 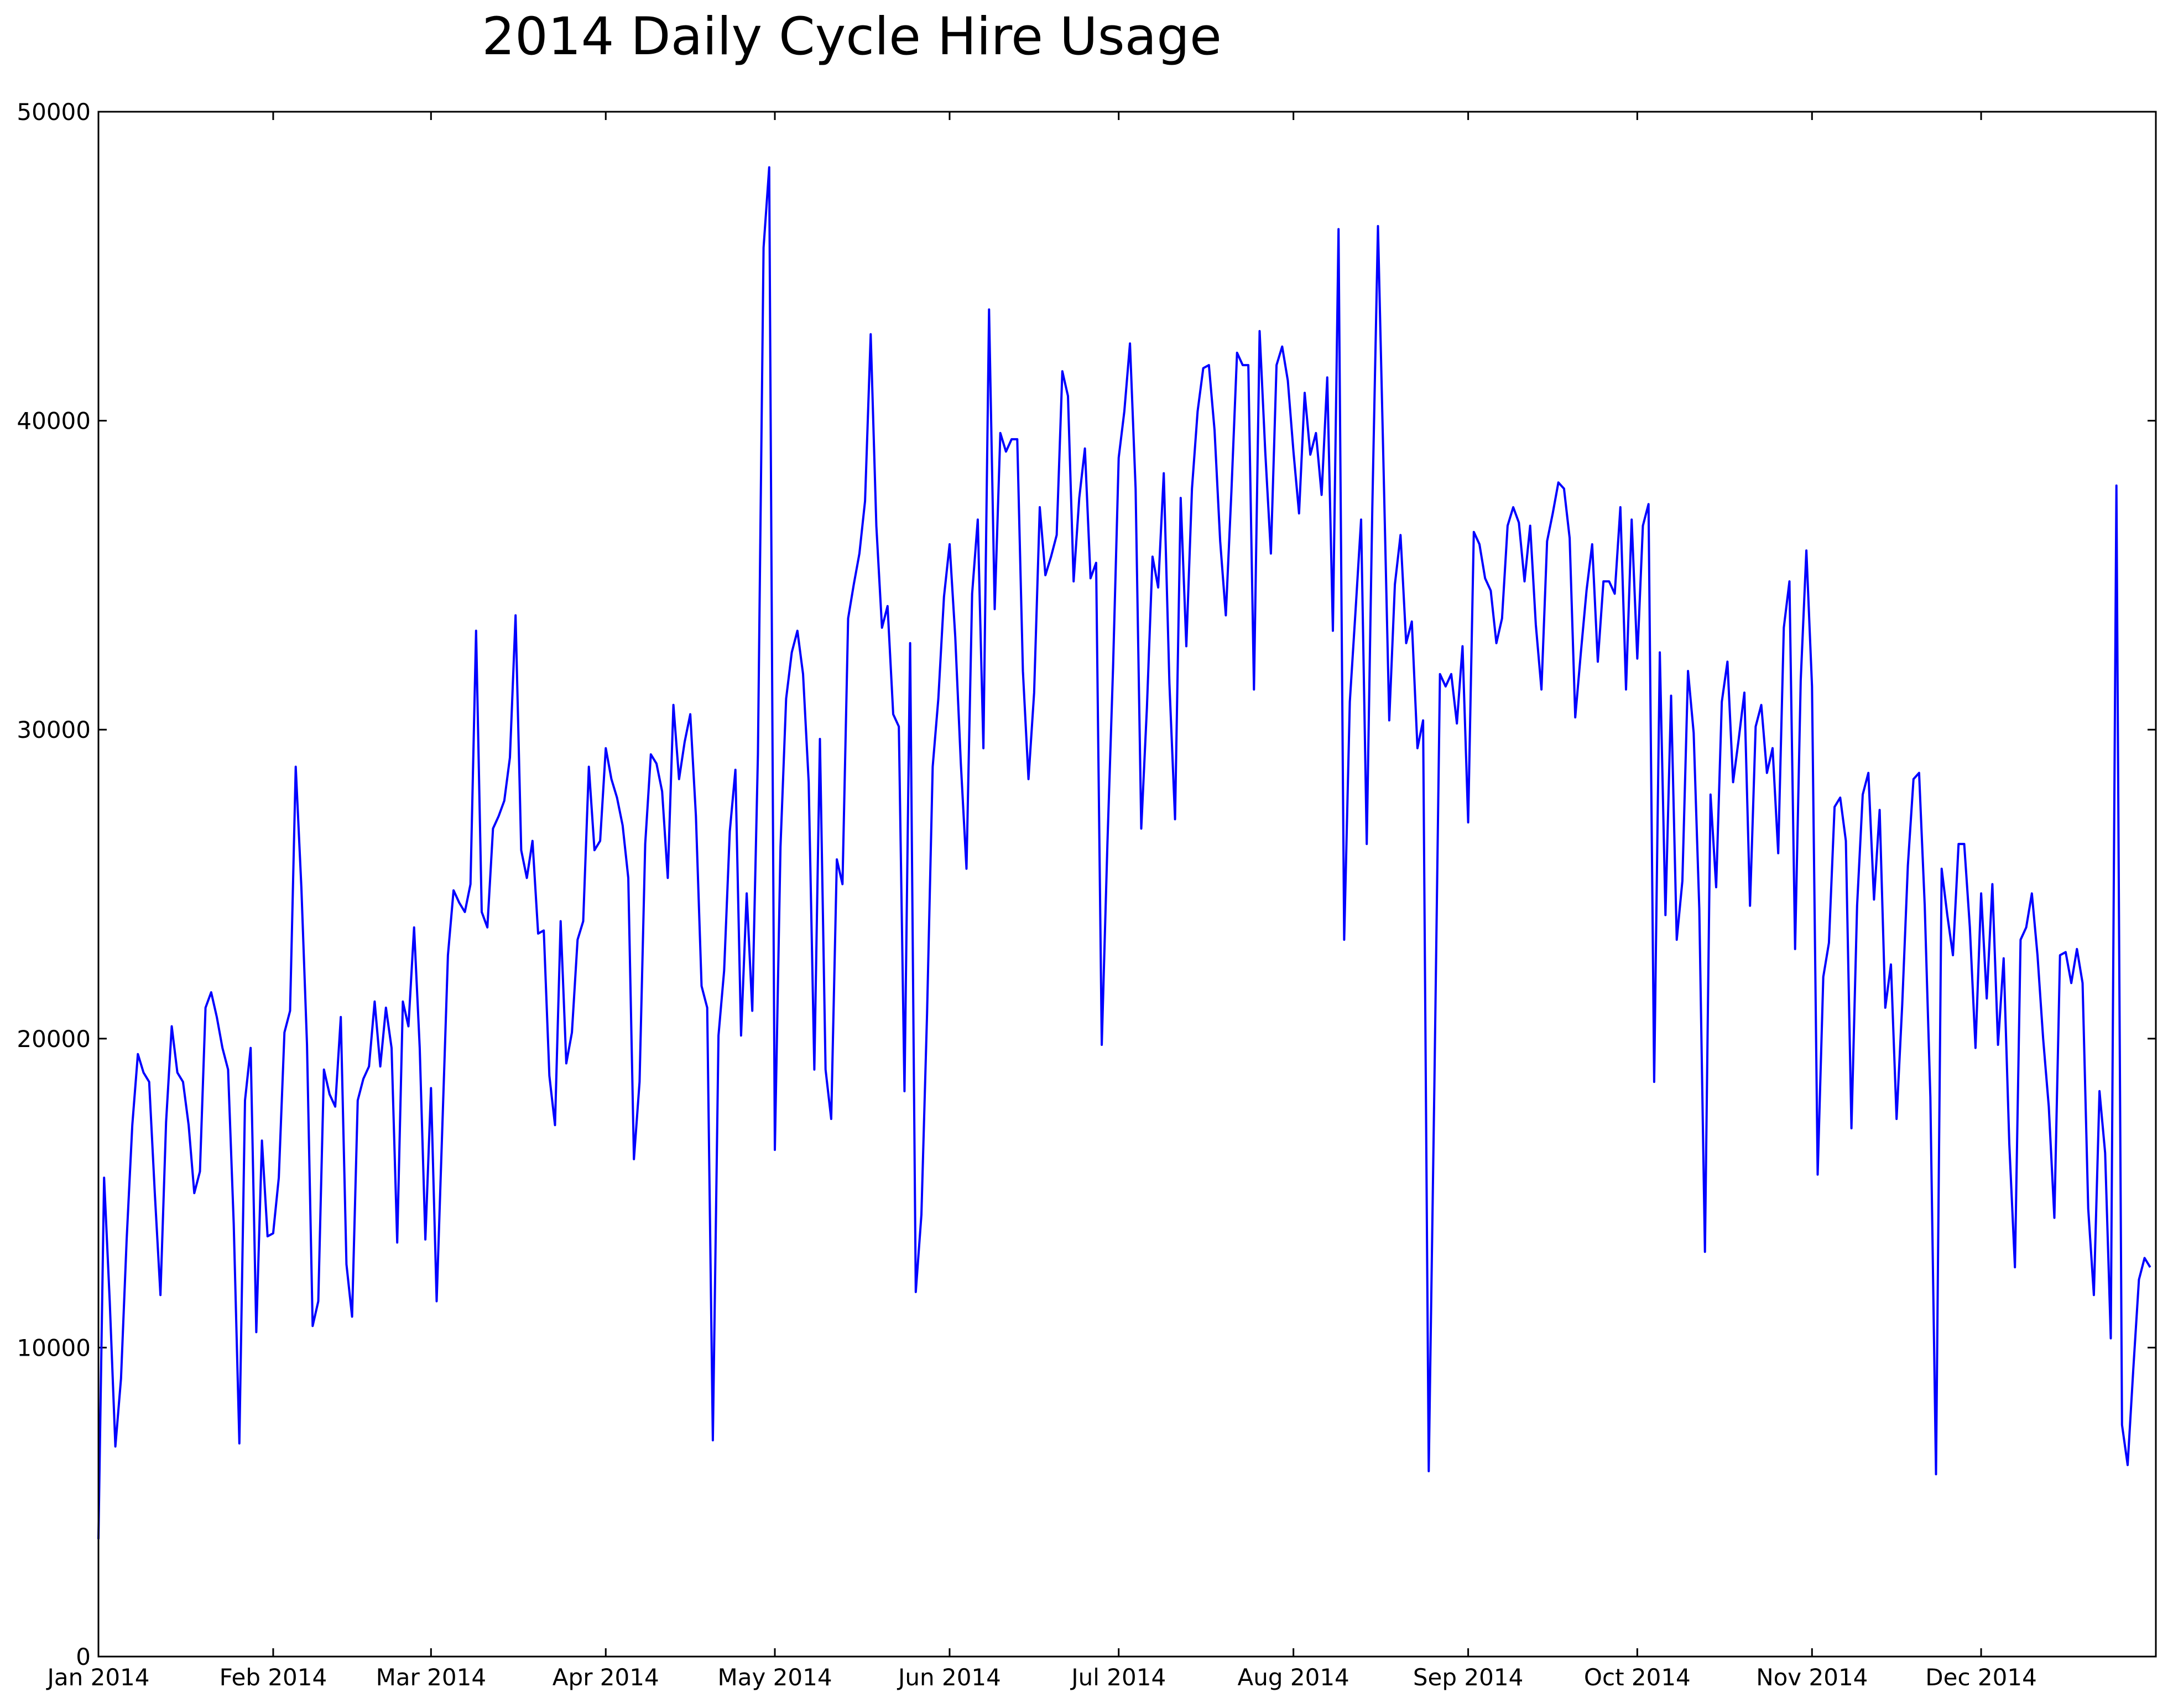 What do you see at coordinates (54, 729) in the screenshot?
I see `y-tick-label: 30000` at bounding box center [54, 729].